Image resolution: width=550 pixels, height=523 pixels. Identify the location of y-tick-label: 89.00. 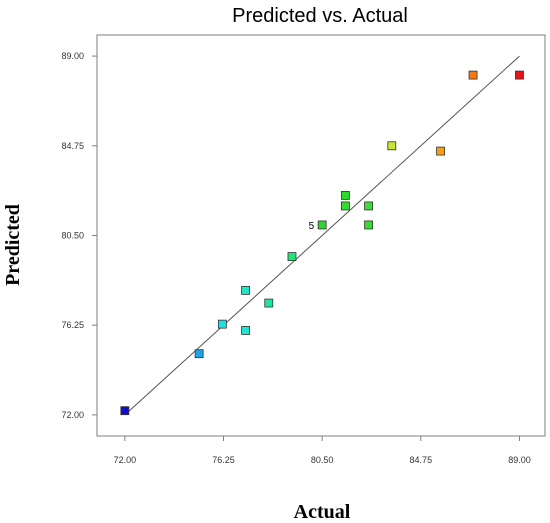
(72, 56).